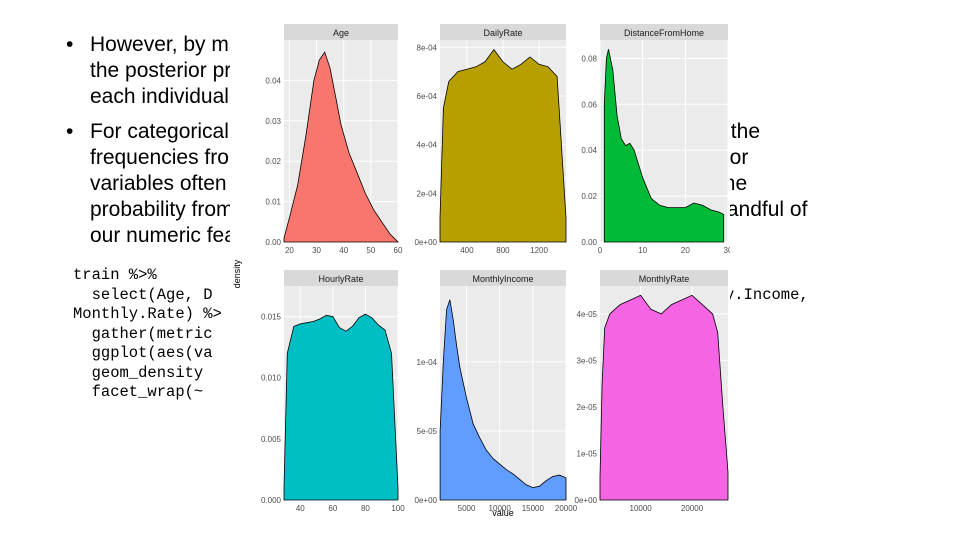 The width and height of the screenshot is (960, 540). What do you see at coordinates (147, 314) in the screenshot?
I see `code-line: Monthly.Rate) %>` at bounding box center [147, 314].